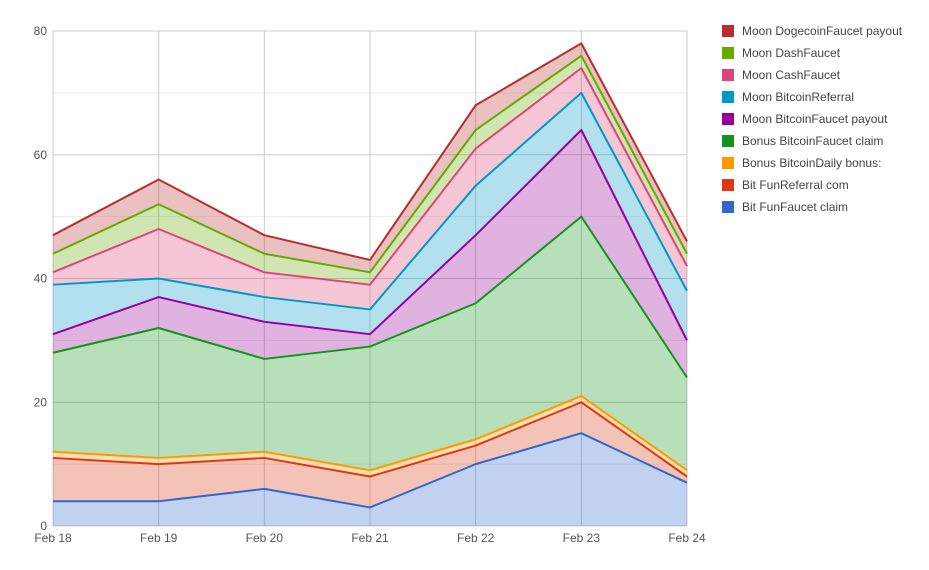 The width and height of the screenshot is (929, 570). What do you see at coordinates (822, 31) in the screenshot?
I see `legend-label: Moon DogecoinFaucet payout` at bounding box center [822, 31].